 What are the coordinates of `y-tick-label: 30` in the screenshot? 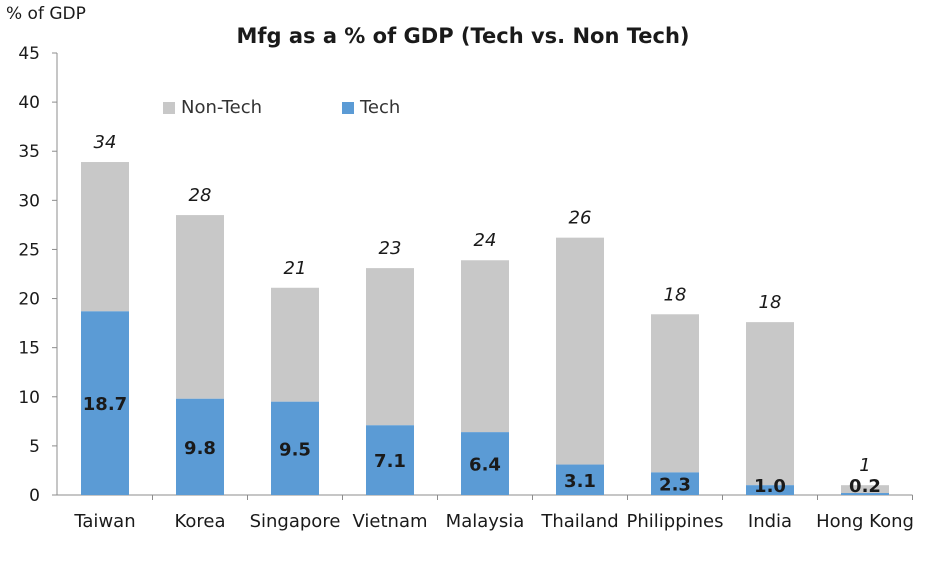 It's located at (29, 201).